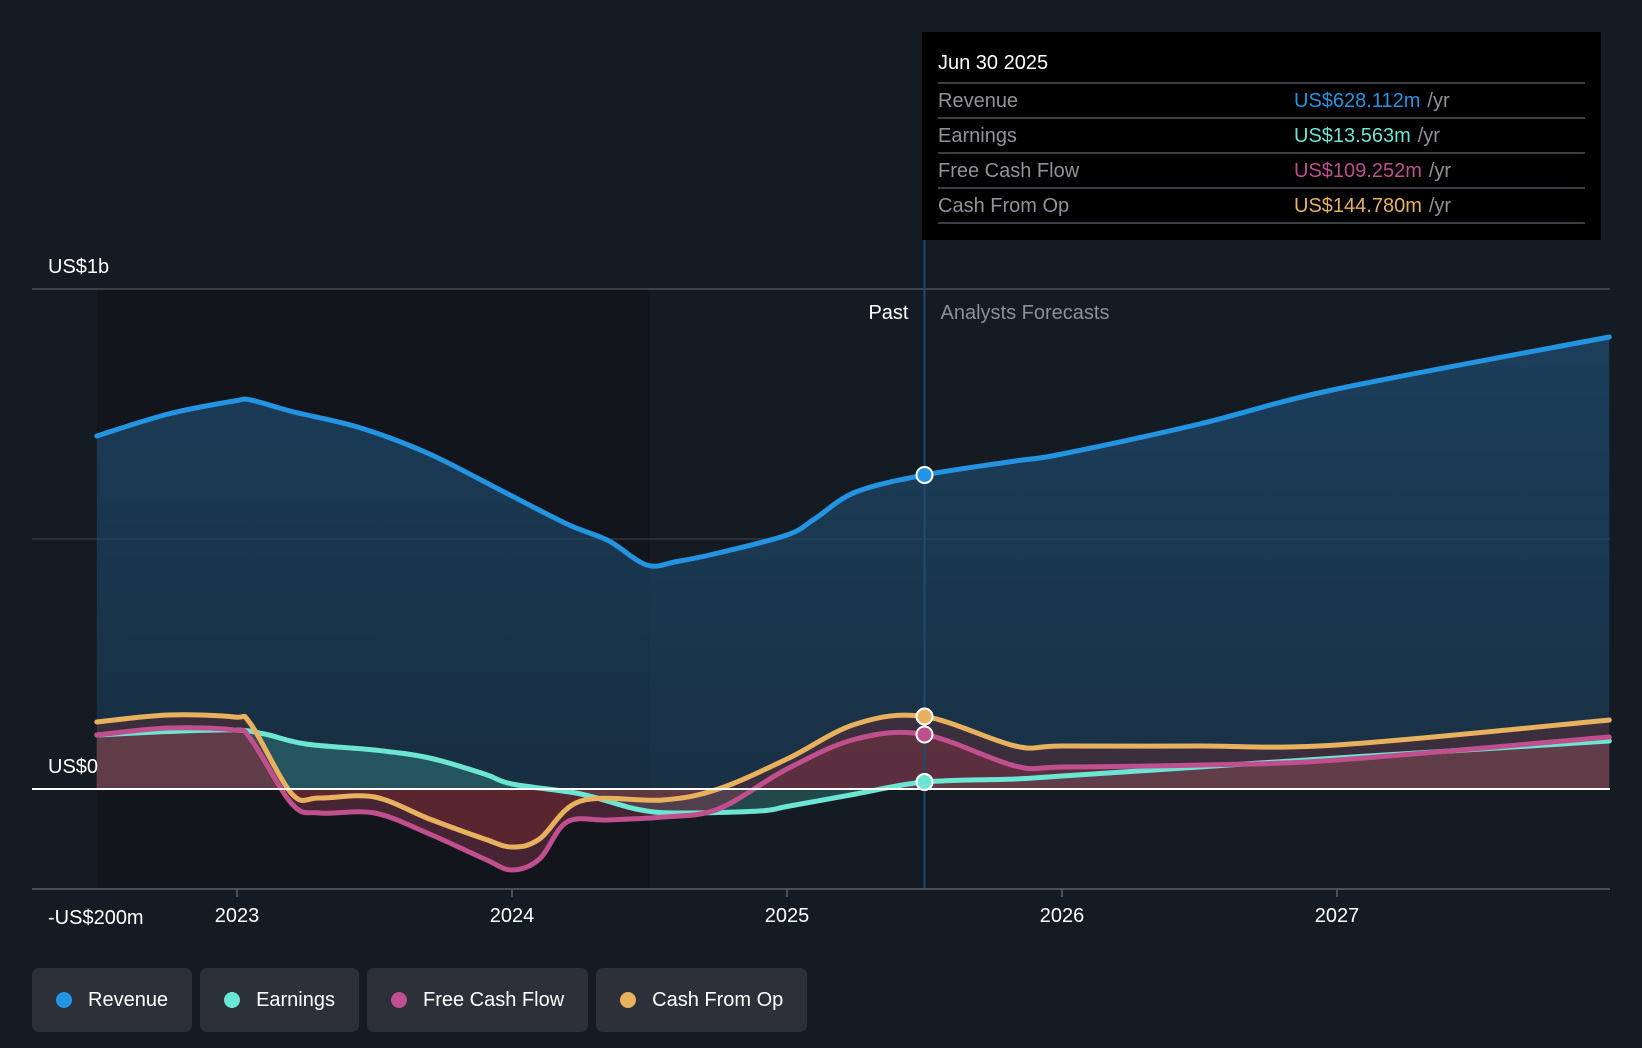 This screenshot has height=1048, width=1642. Describe the element at coordinates (512, 916) in the screenshot. I see `x-tick-label: 2024` at that location.